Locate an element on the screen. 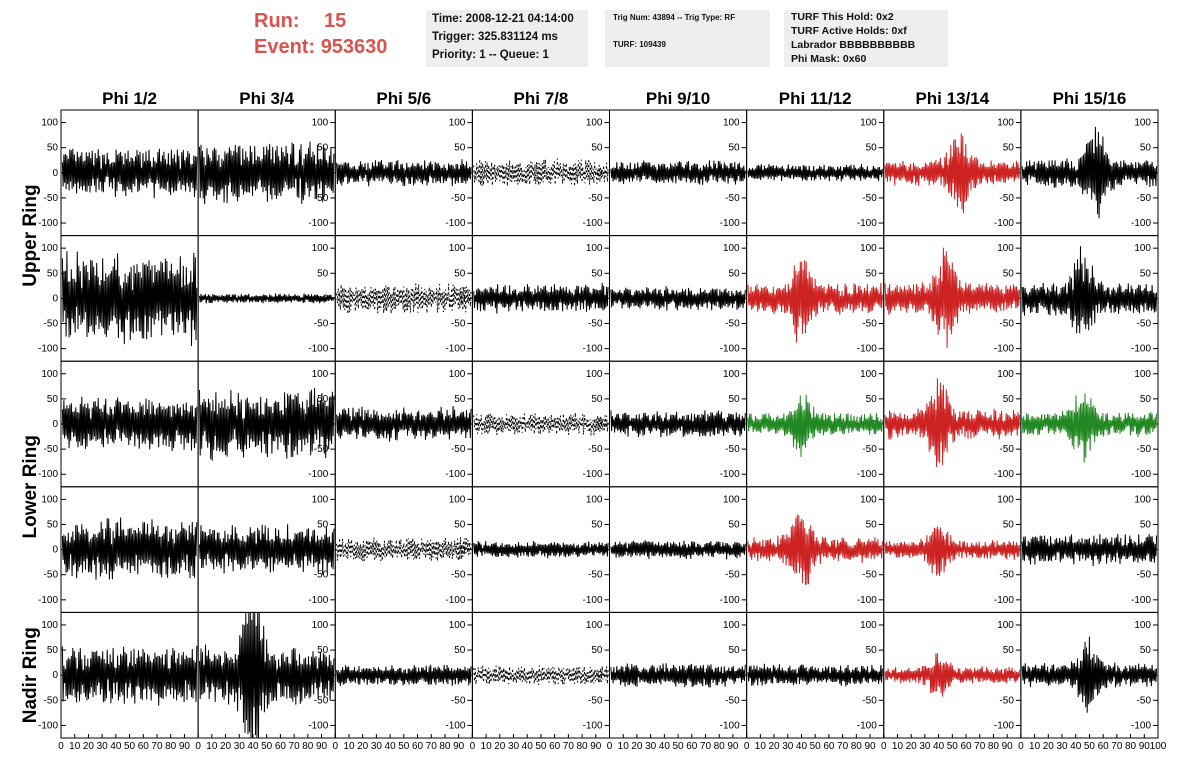 The height and width of the screenshot is (772, 1196). run-line: Run: 15 is located at coordinates (320, 21).